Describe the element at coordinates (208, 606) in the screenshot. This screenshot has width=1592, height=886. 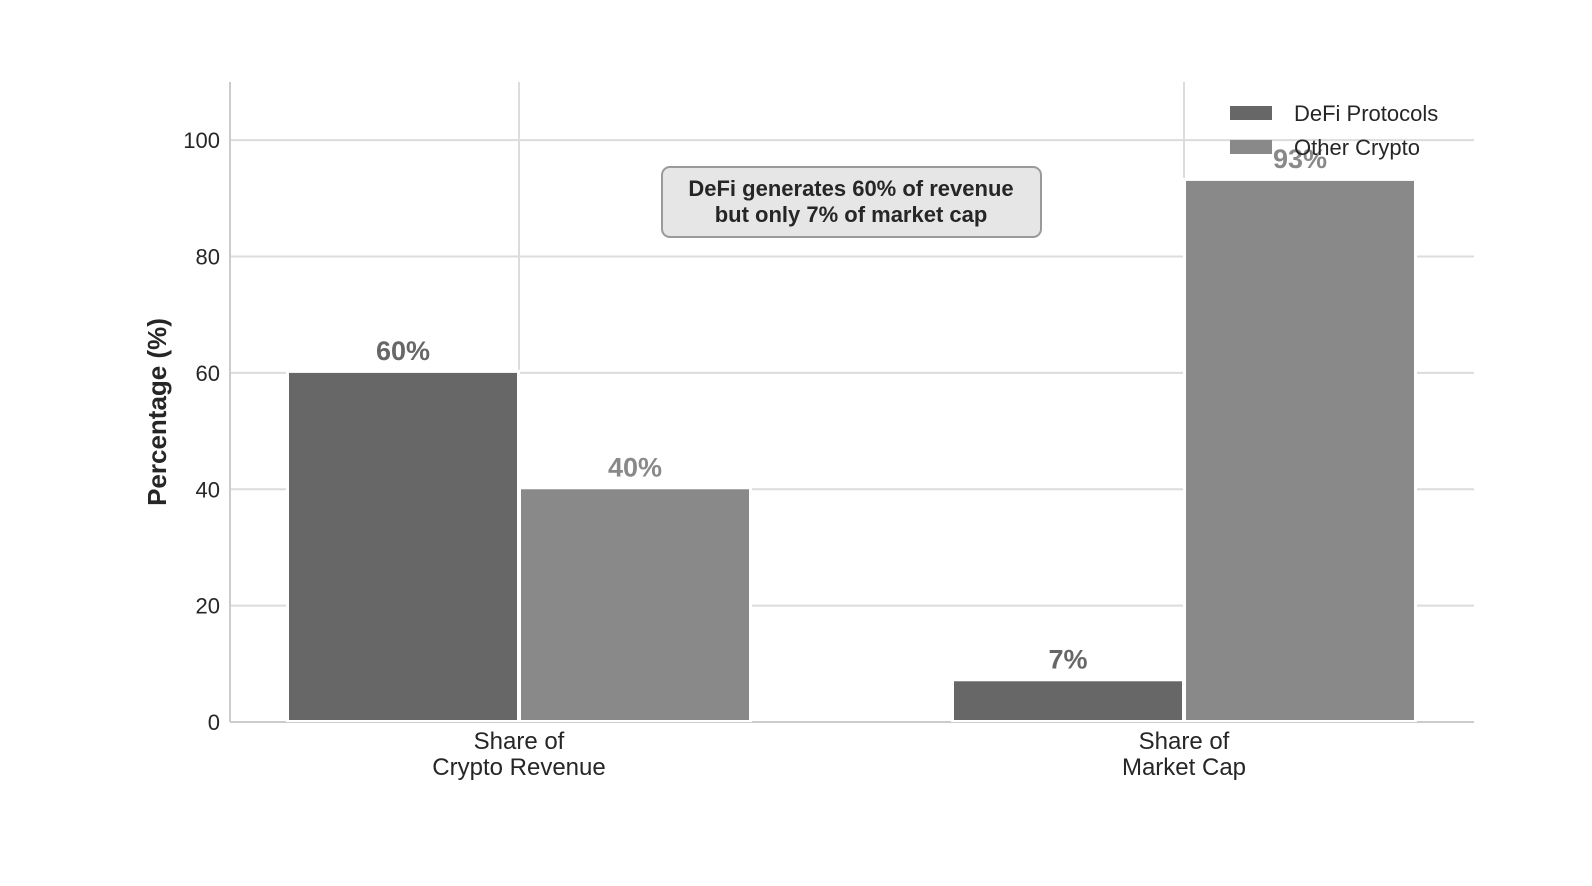
I see `y-tick-label: 20` at that location.